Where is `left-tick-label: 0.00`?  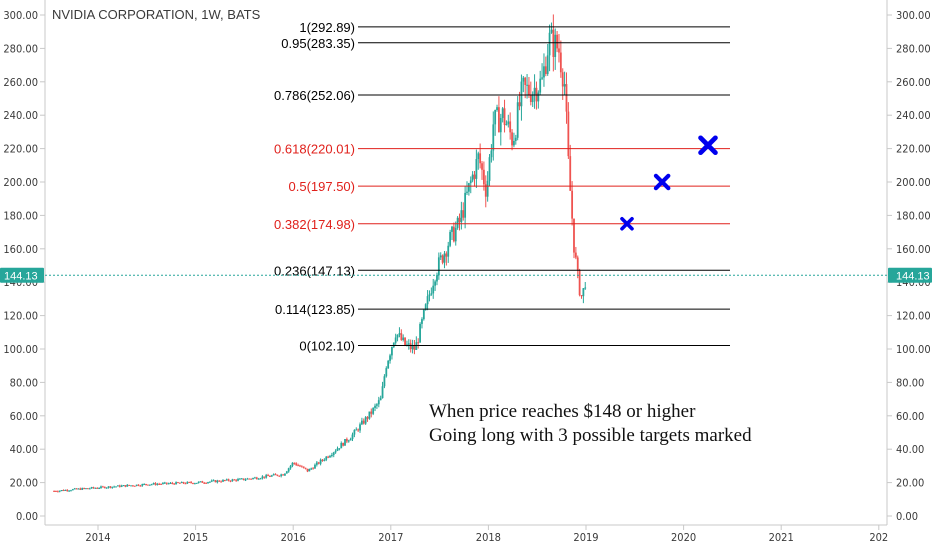 left-tick-label: 0.00 is located at coordinates (27, 516).